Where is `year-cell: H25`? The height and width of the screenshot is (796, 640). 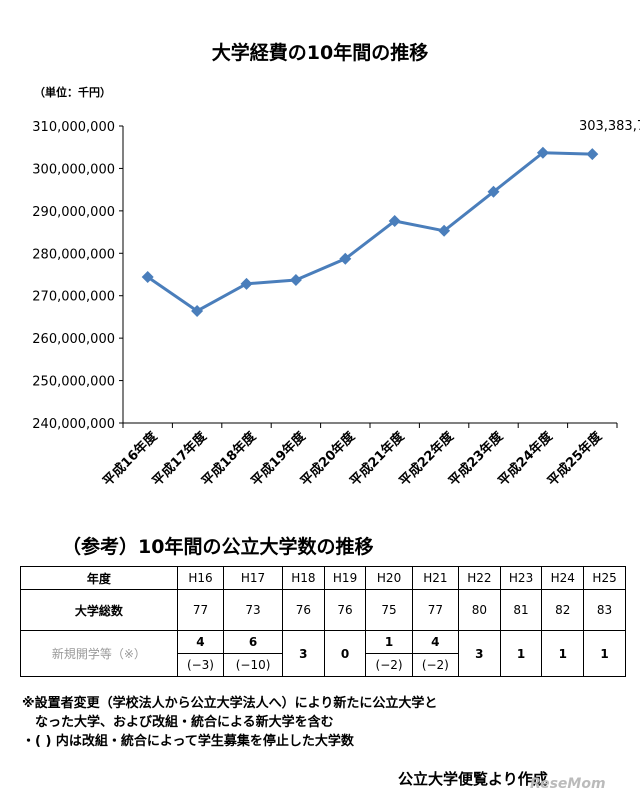
year-cell: H25 is located at coordinates (604, 578).